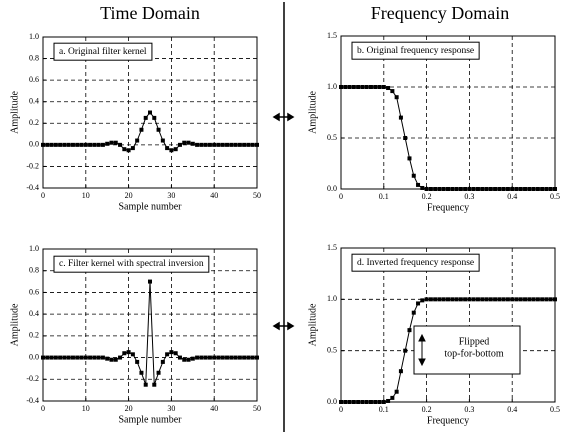 The image size is (576, 434). Describe the element at coordinates (283, 221) in the screenshot. I see `double-arrow` at that location.